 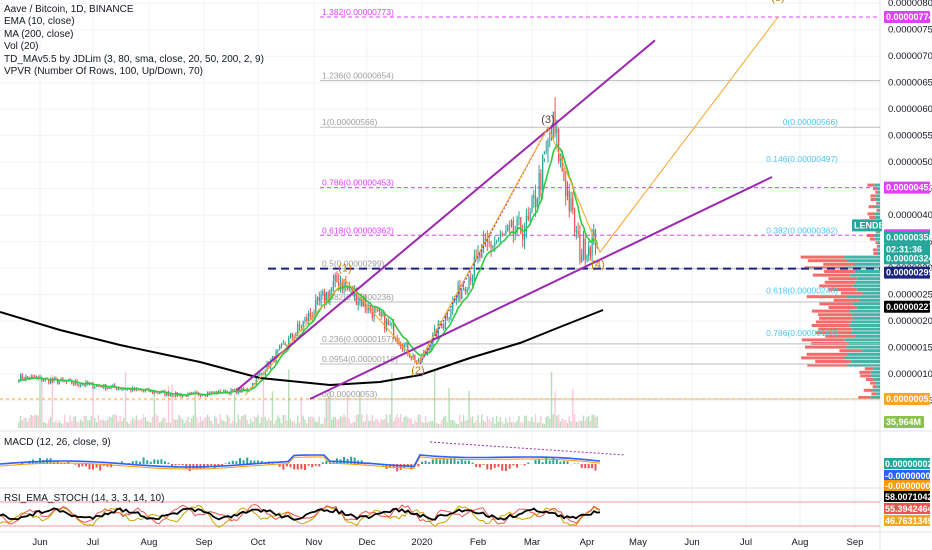 What do you see at coordinates (909, 258) in the screenshot?
I see `price-tag-label: 0.00000324` at bounding box center [909, 258].